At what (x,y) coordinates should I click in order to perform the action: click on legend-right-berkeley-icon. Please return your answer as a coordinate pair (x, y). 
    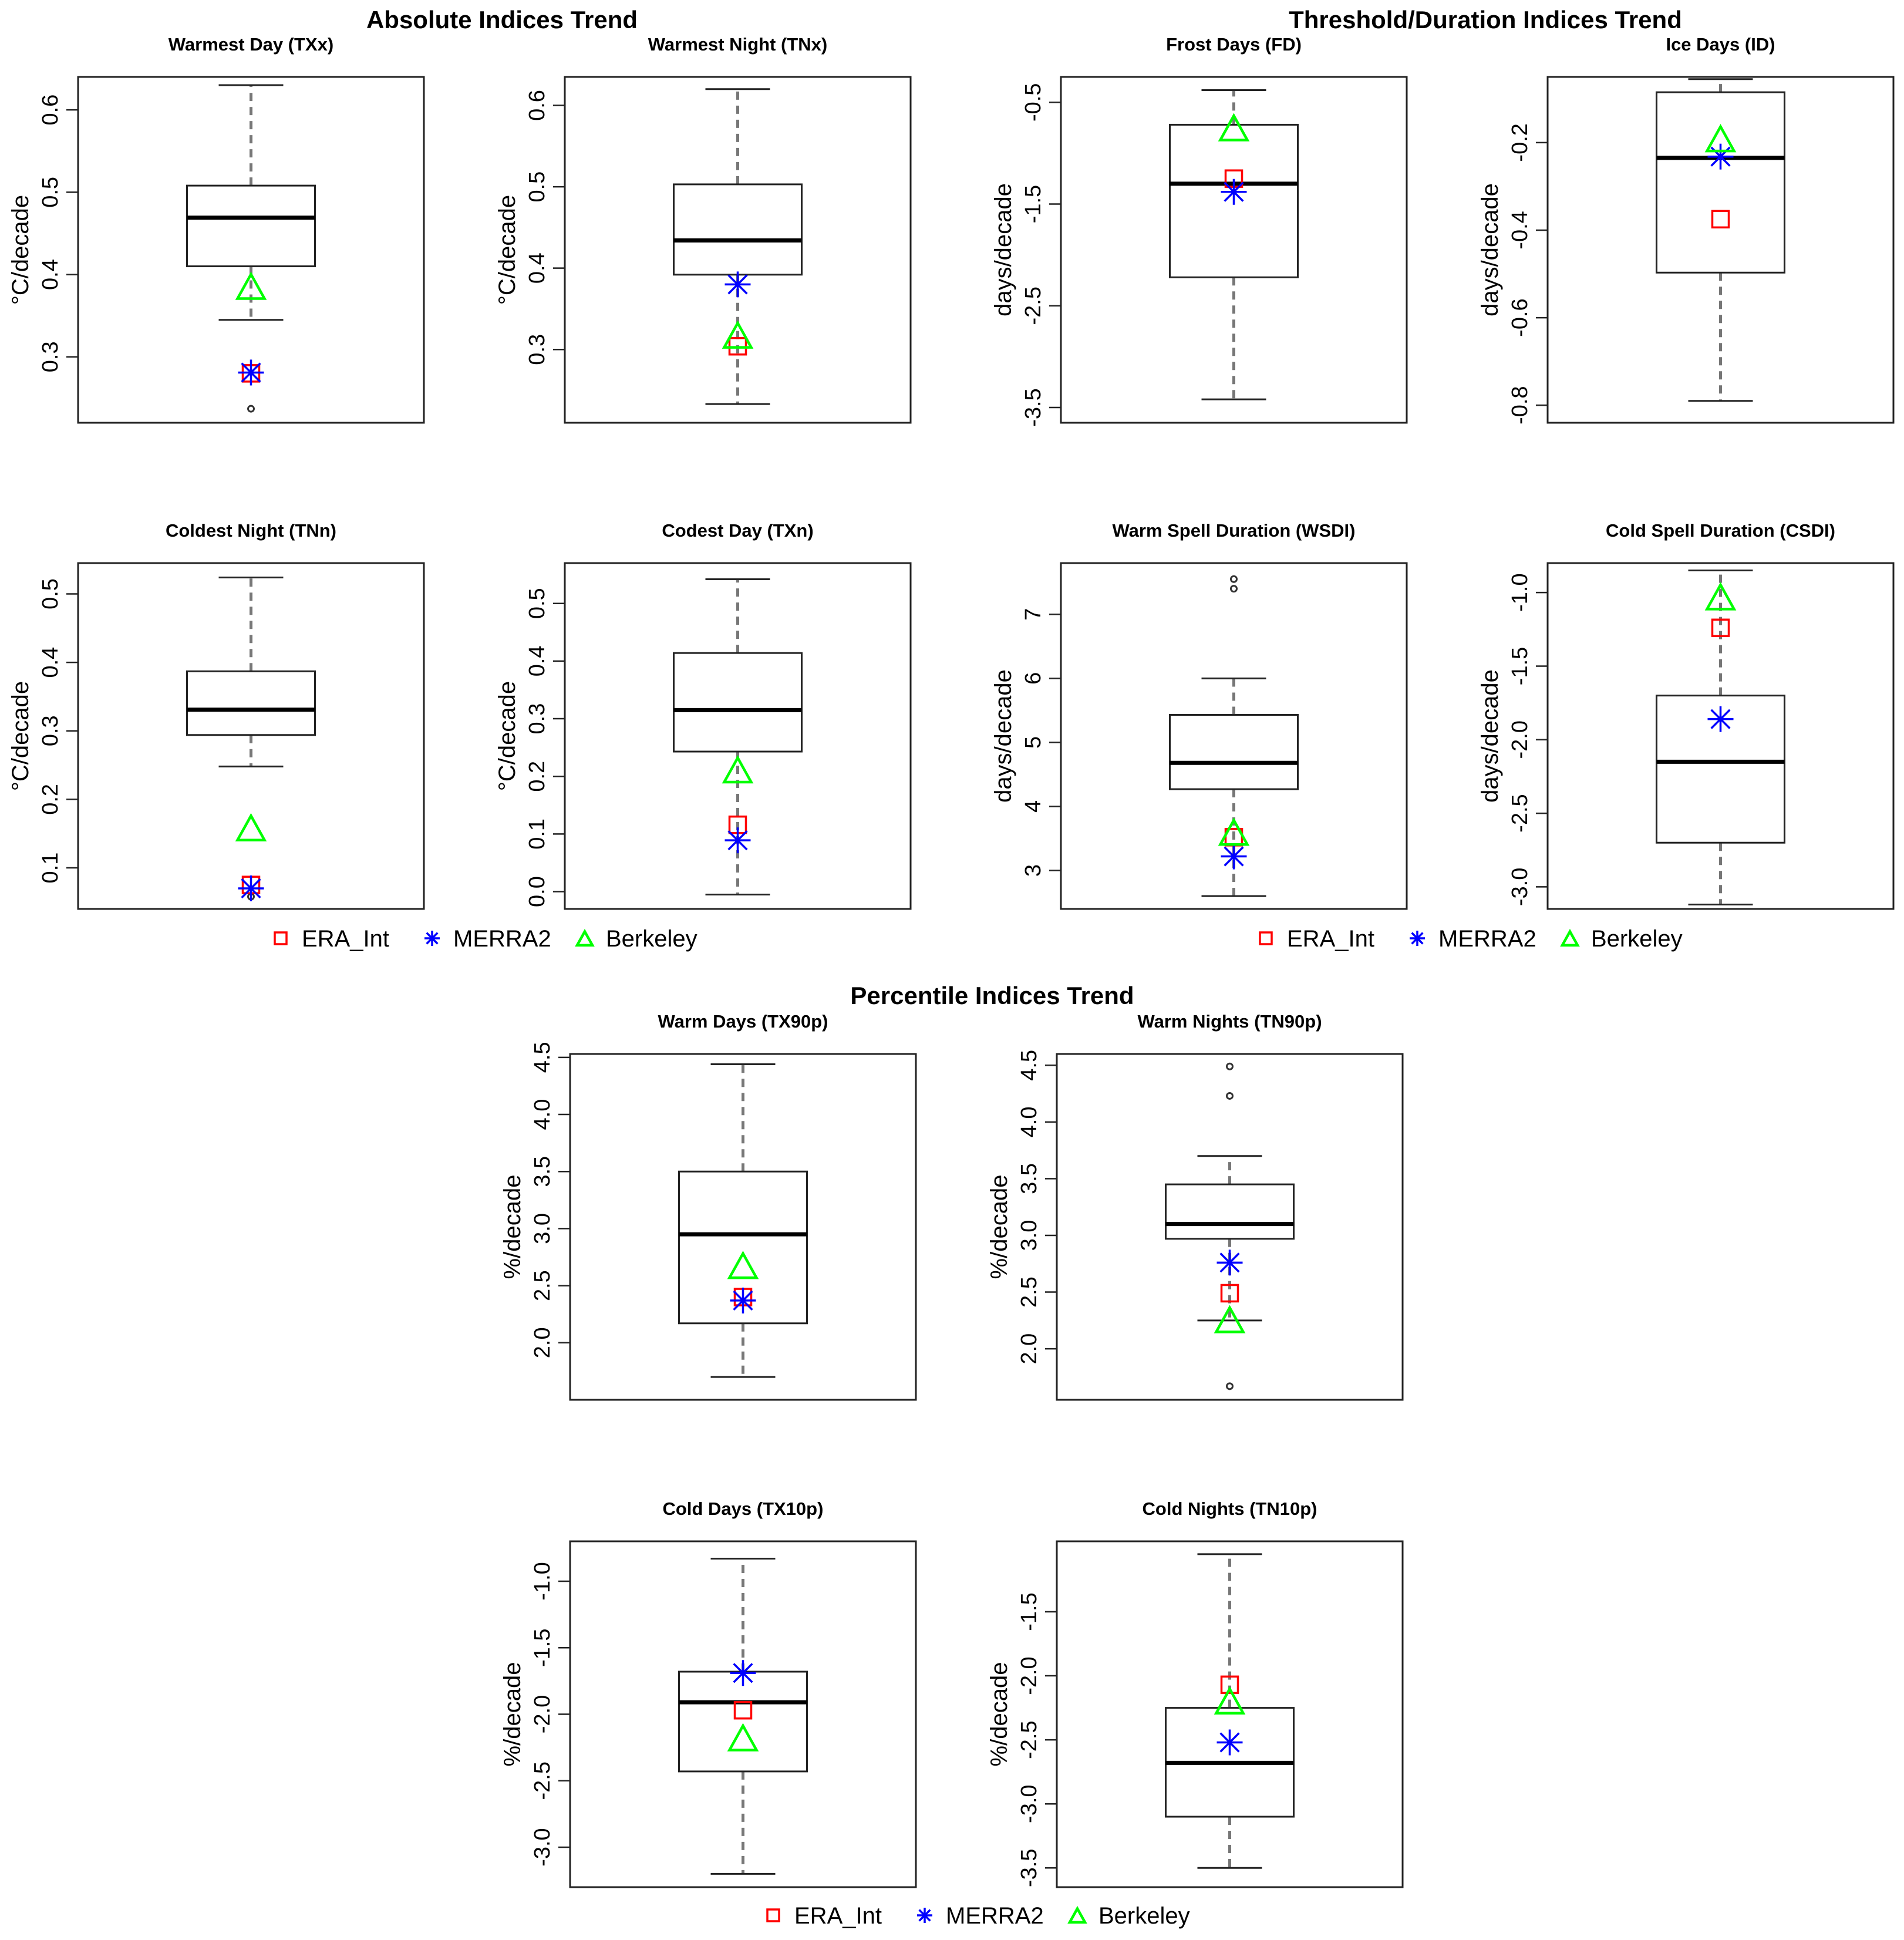
    Looking at the image, I should click on (1570, 937).